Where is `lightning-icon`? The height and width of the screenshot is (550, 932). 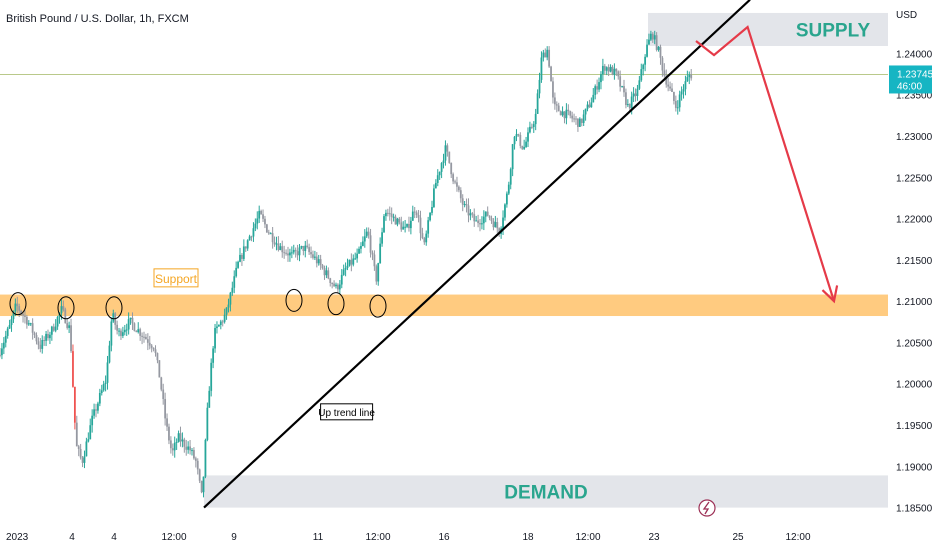
lightning-icon is located at coordinates (706, 508).